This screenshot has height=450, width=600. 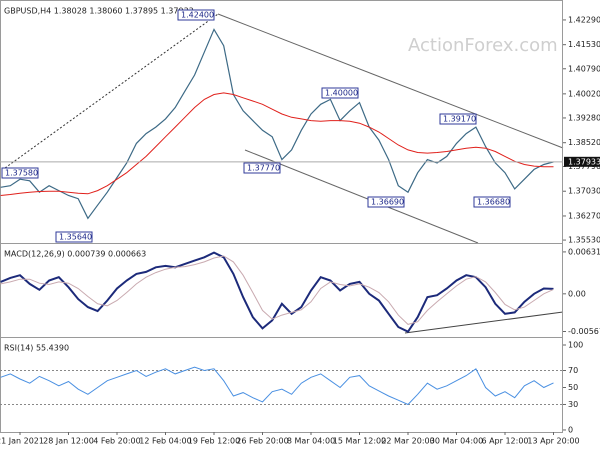 I want to click on last-price-box, so click(x=582, y=161).